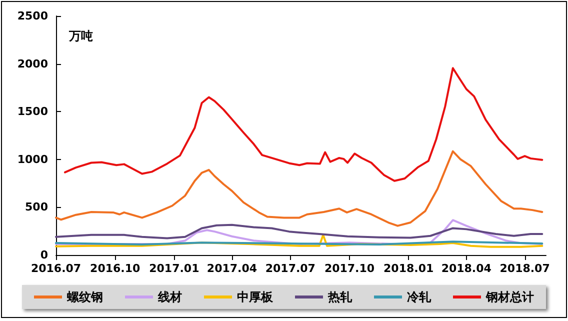 This screenshot has height=321, width=568. Describe the element at coordinates (174, 268) in the screenshot. I see `x-tick-label: 2017.01` at that location.